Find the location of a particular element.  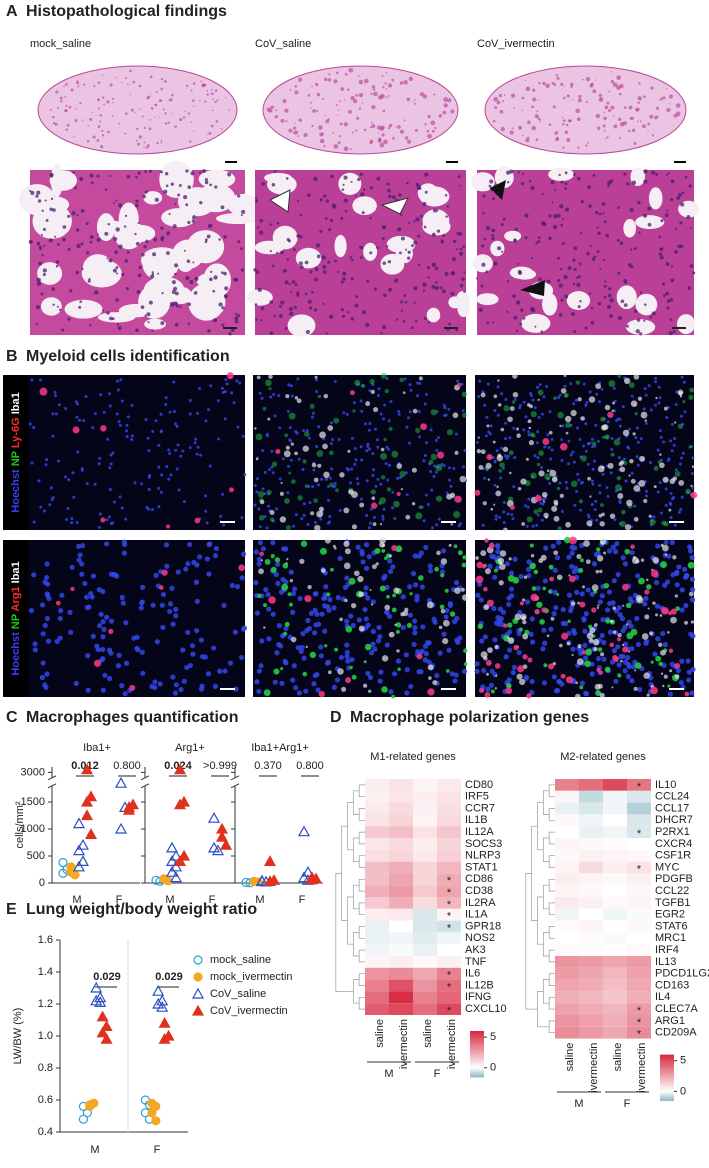

alveolar-space is located at coordinates (626, 297).